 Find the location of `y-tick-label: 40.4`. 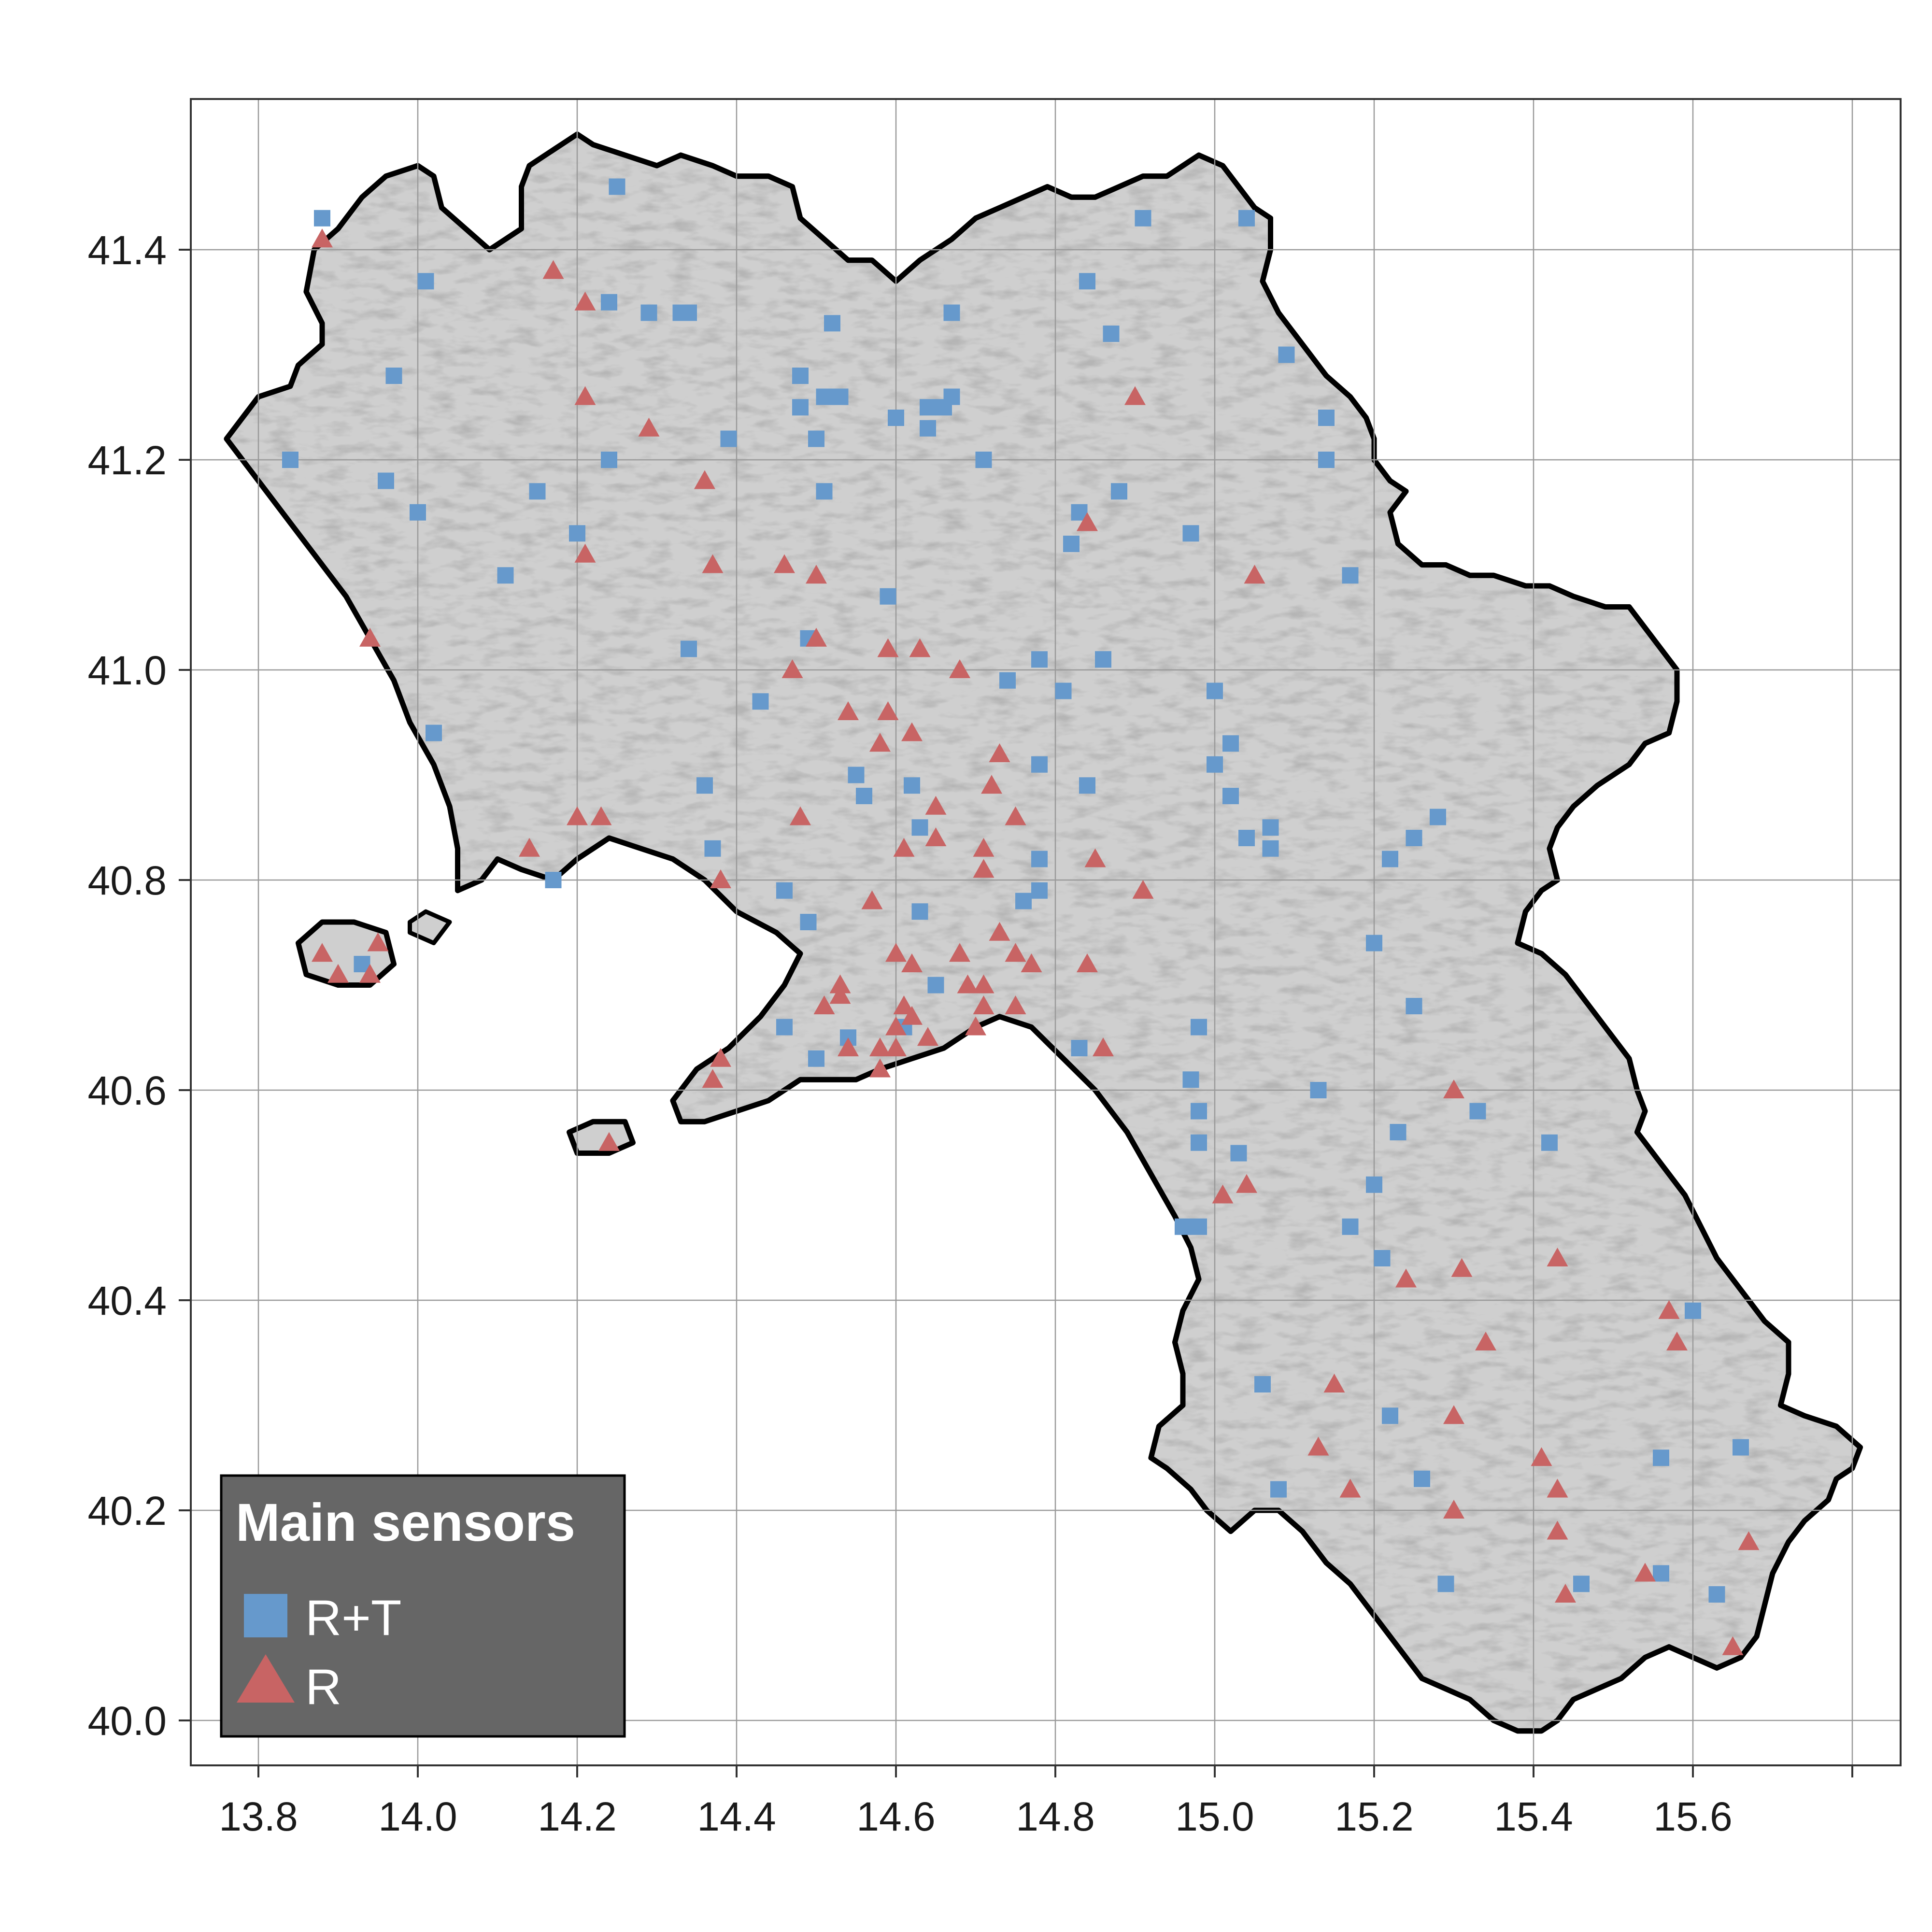

y-tick-label: 40.4 is located at coordinates (127, 1300).